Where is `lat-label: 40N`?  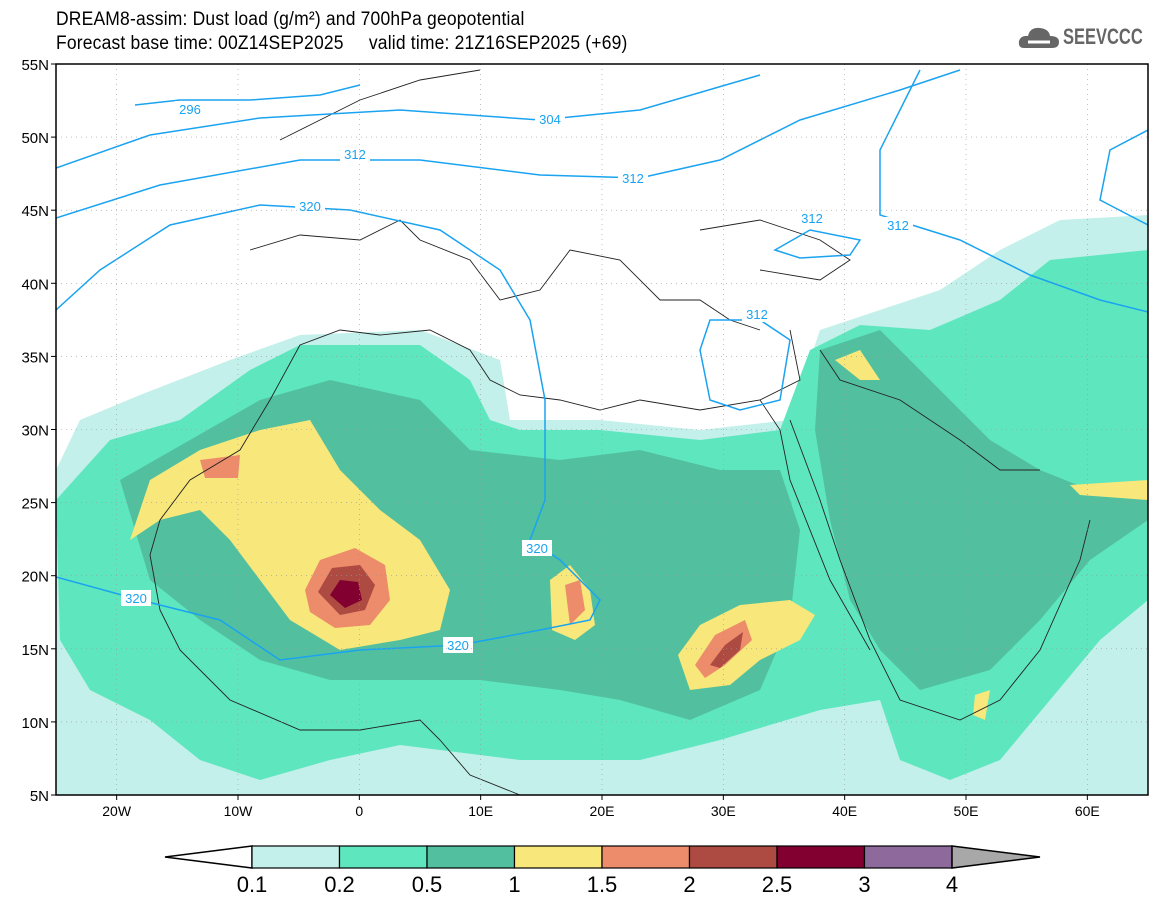 lat-label: 40N is located at coordinates (35, 284).